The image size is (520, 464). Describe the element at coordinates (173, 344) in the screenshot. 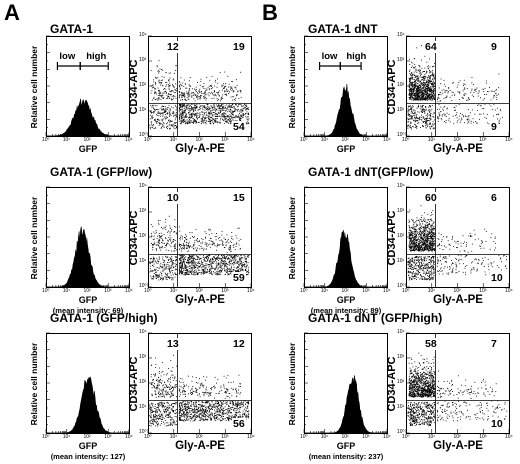

I see `quadrant-value-ul: 13` at that location.